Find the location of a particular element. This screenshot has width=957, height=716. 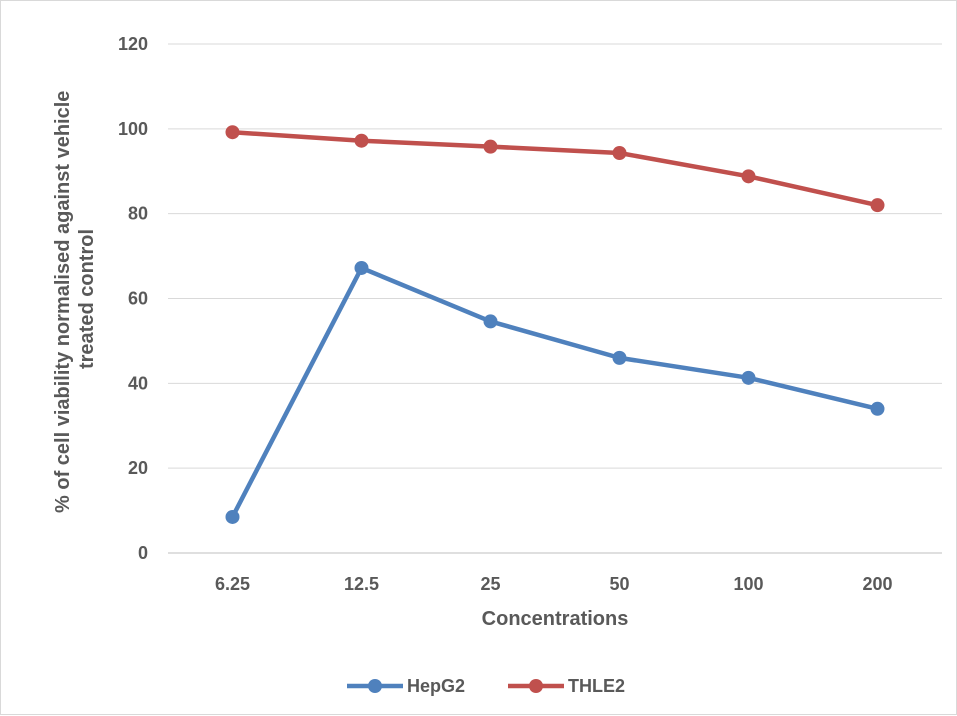

x-axis-ticks: 6.25 12.5 25 50 100 200 is located at coordinates (554, 584).